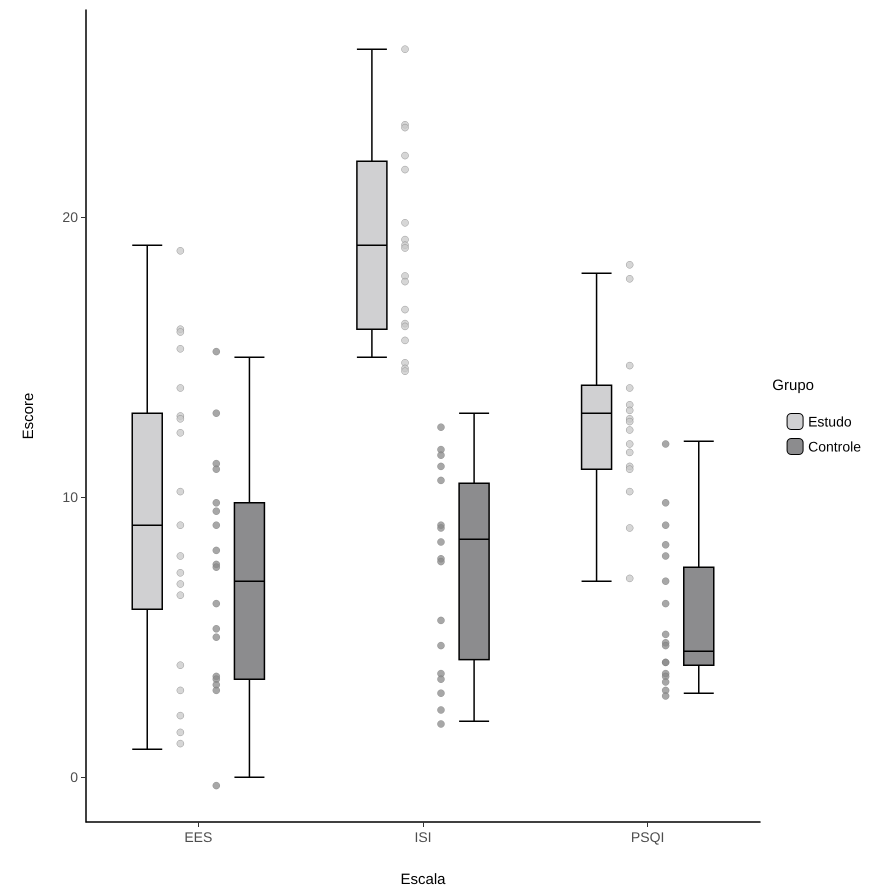  Describe the element at coordinates (423, 837) in the screenshot. I see `x-tick-label: ISI` at that location.